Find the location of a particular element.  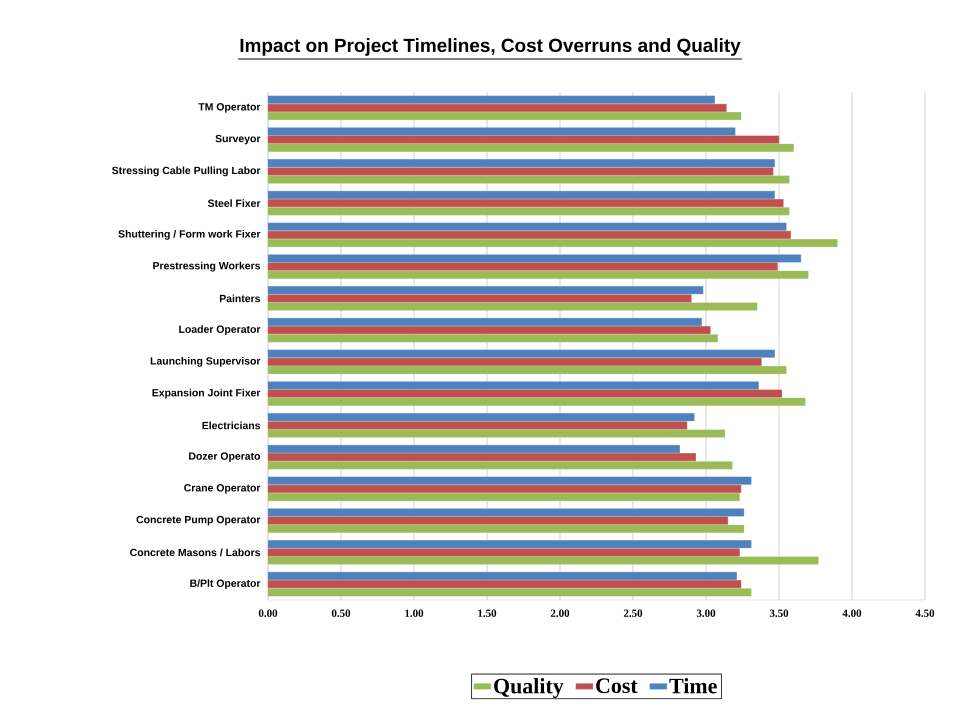

y-tick-label: Concrete Masons / Labors is located at coordinates (195, 552).